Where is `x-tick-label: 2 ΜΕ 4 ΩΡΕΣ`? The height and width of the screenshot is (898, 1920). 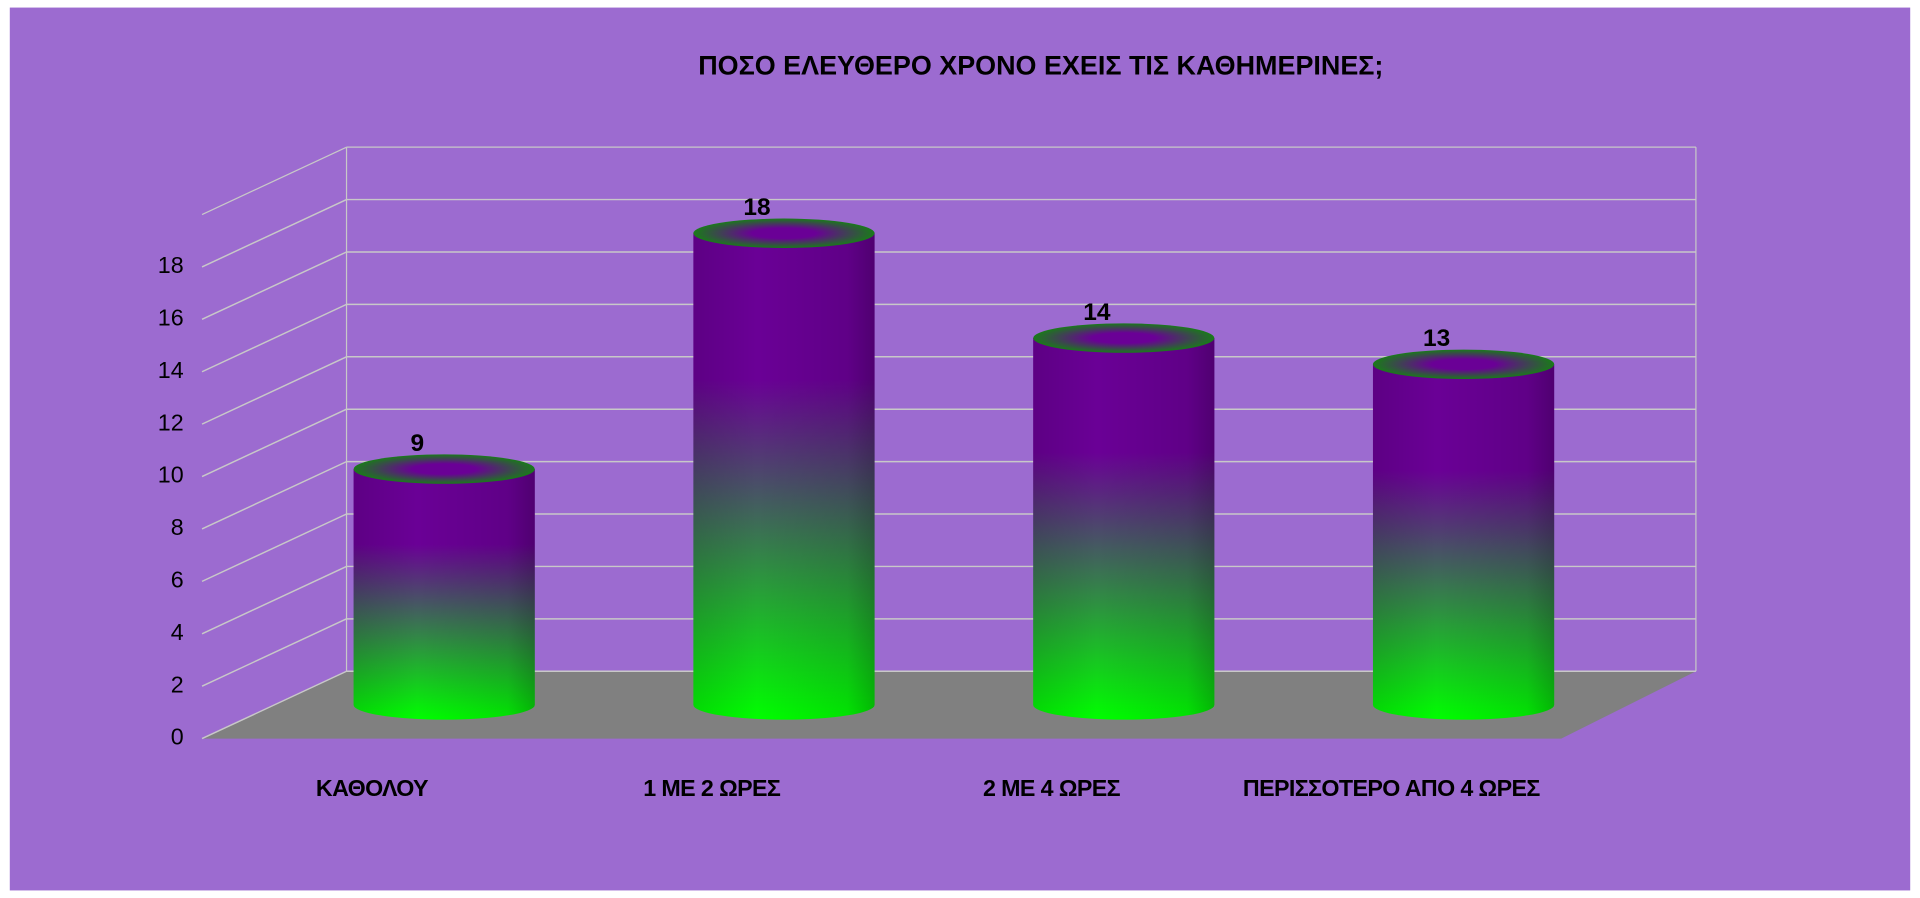
x-tick-label: 2 ΜΕ 4 ΩΡΕΣ is located at coordinates (1052, 788).